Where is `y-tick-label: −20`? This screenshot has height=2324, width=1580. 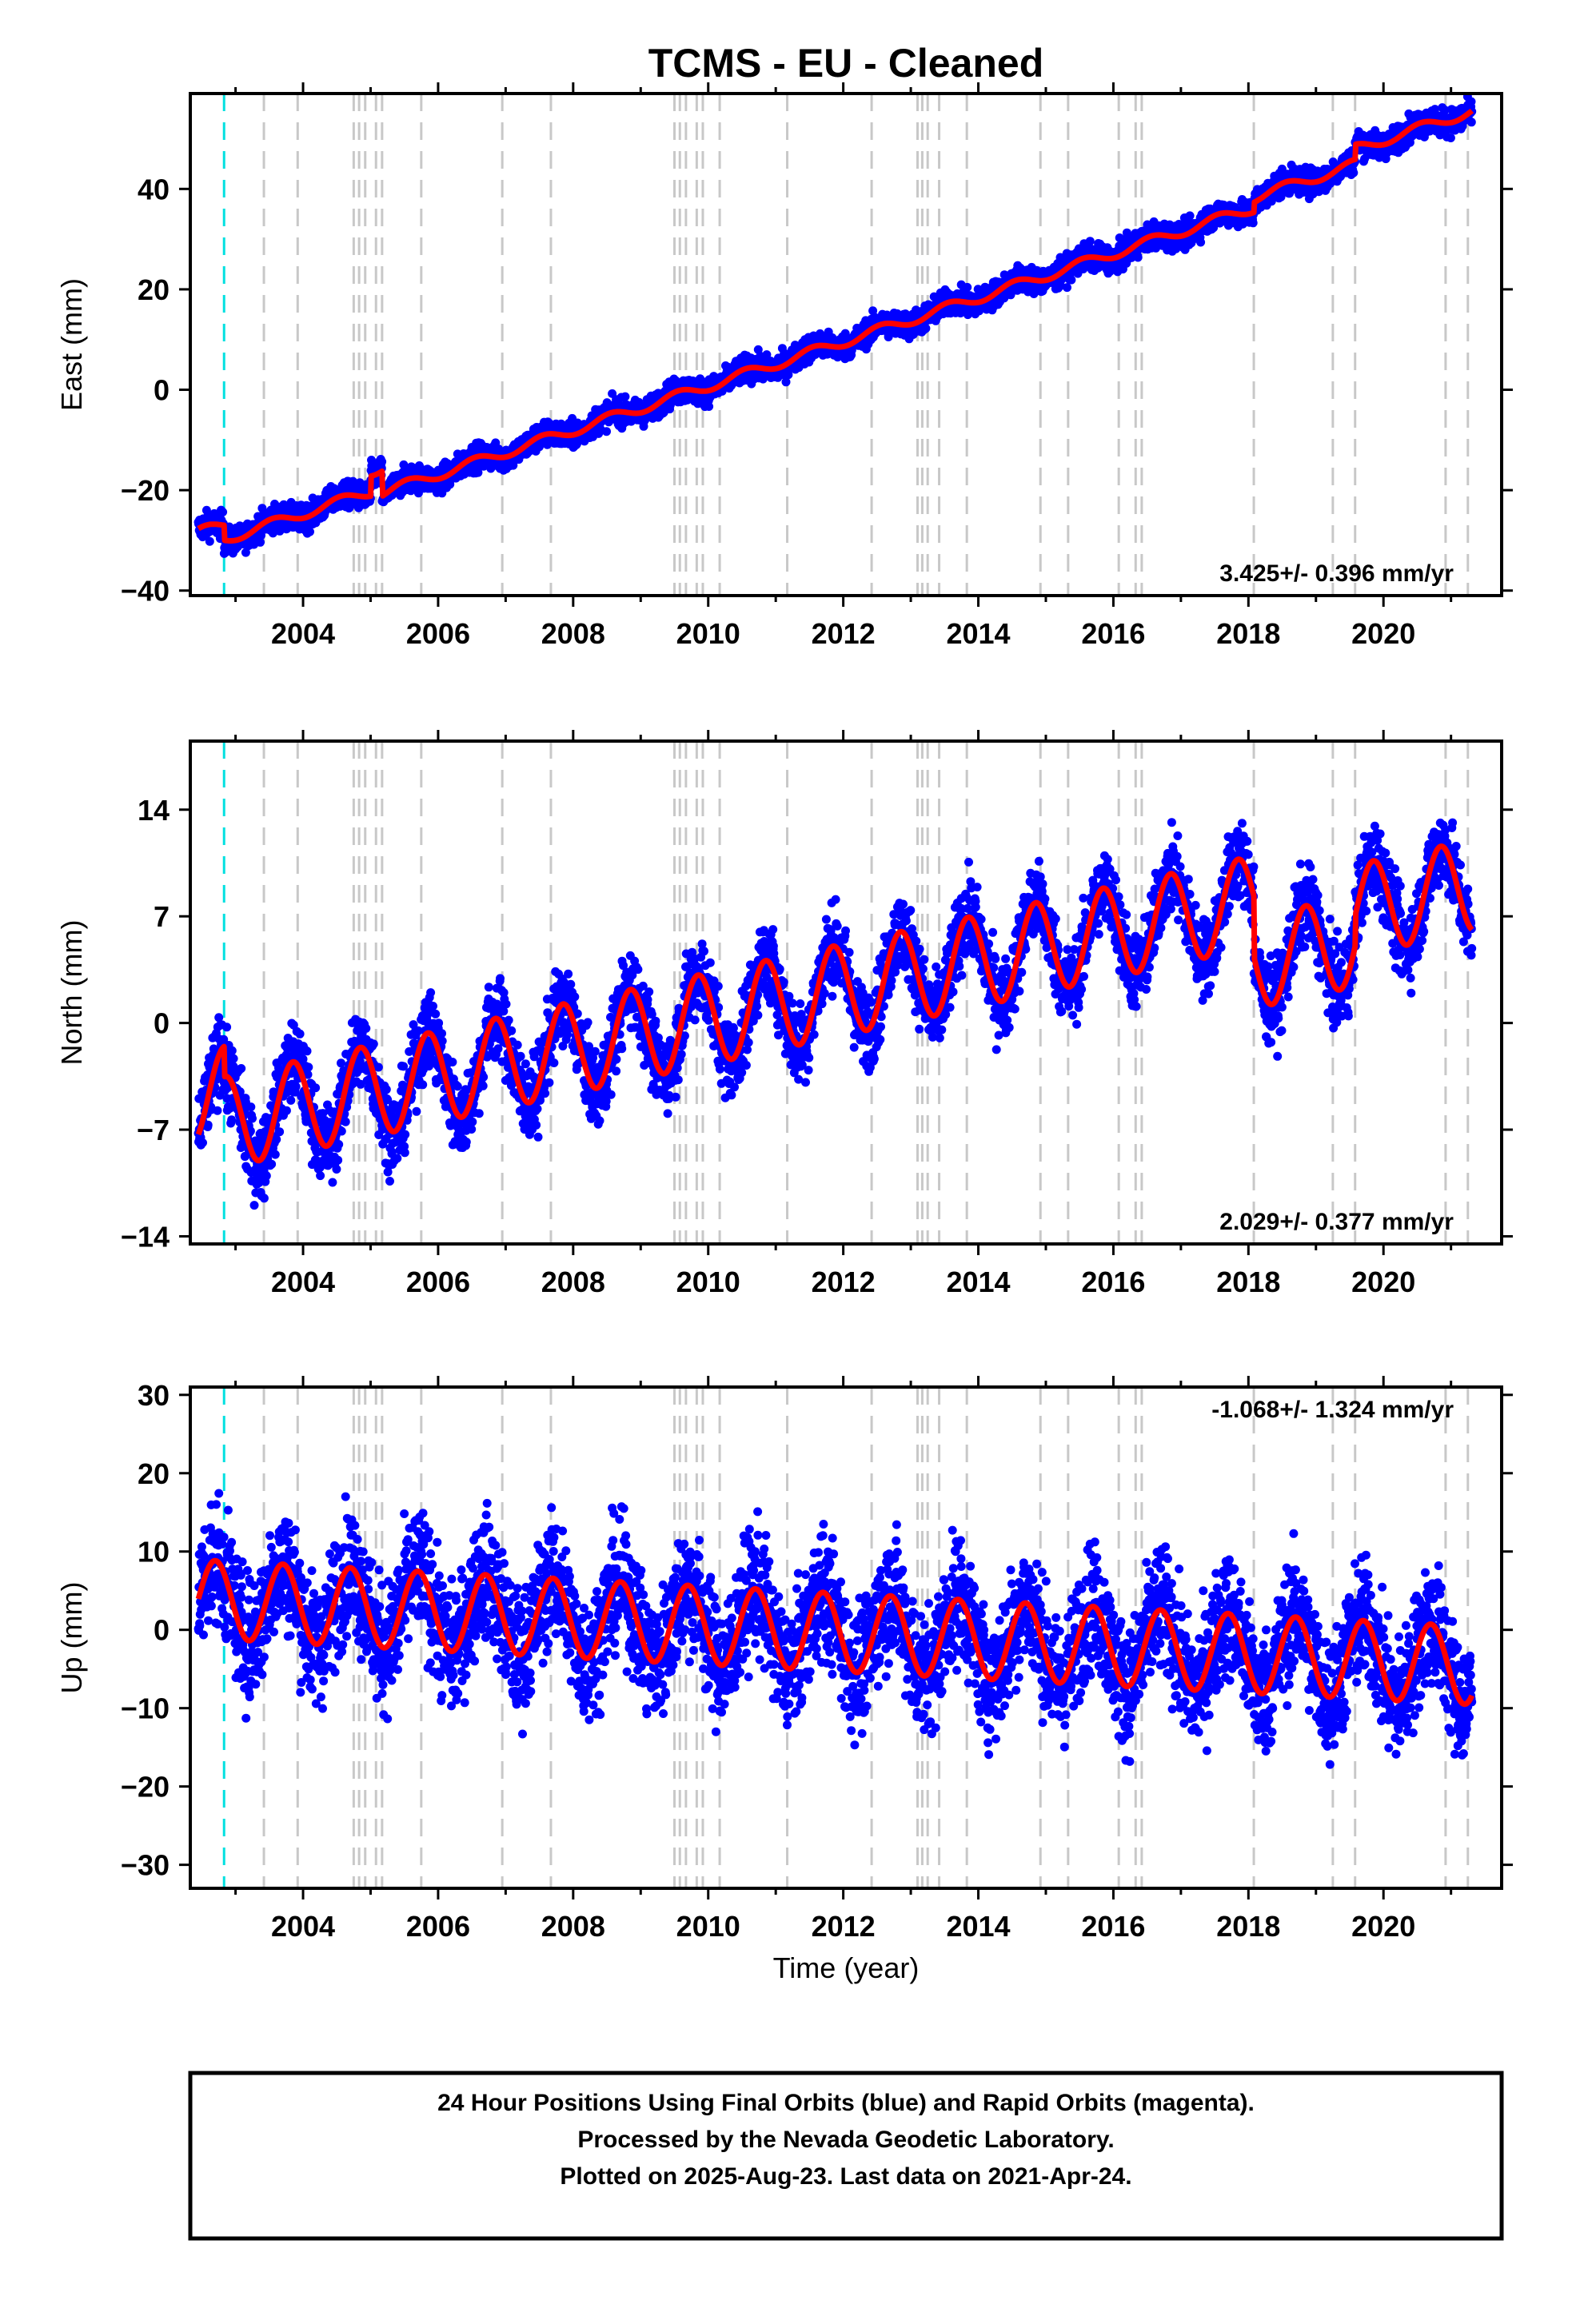 y-tick-label: −20 is located at coordinates (146, 491).